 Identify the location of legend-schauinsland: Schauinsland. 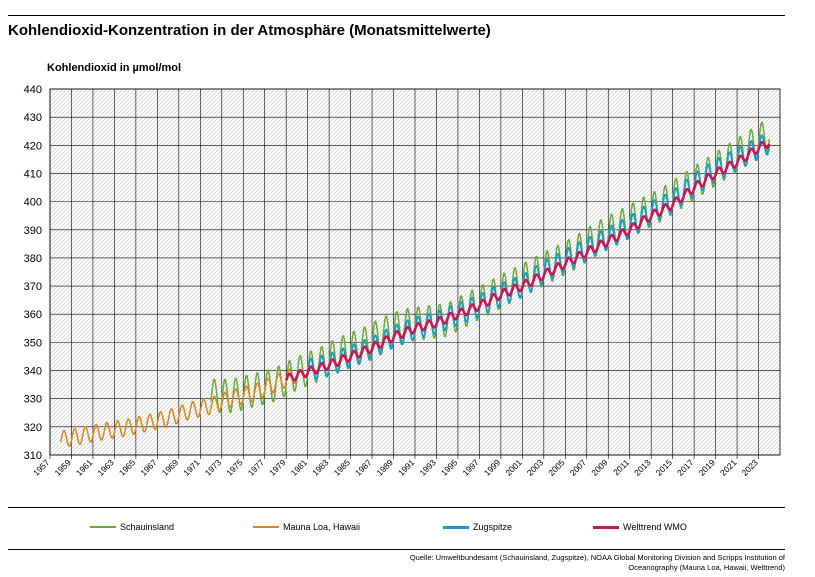
(132, 527).